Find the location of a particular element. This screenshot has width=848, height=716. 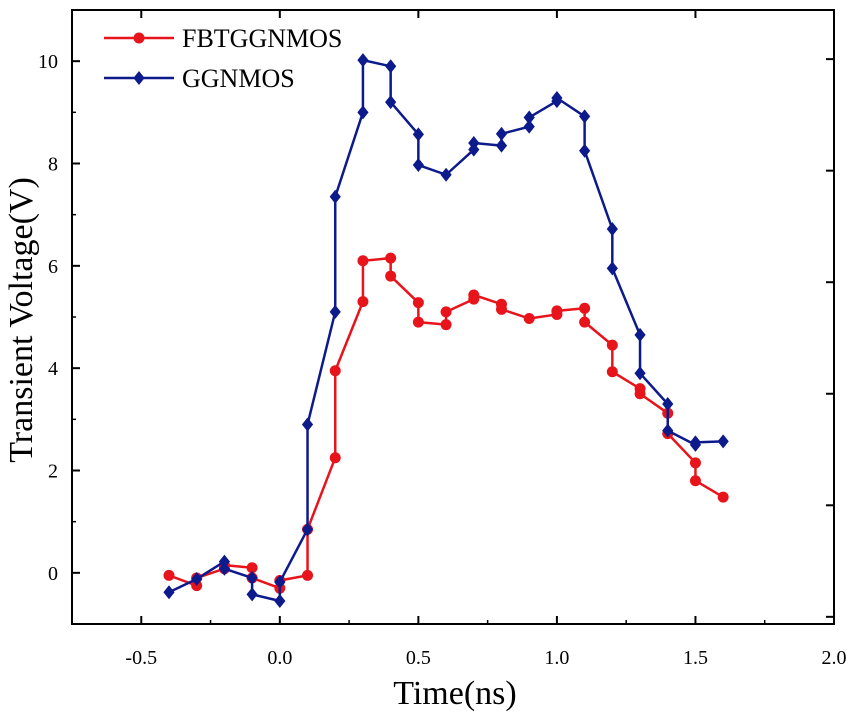

legend: FBTGGNMOS GGNMOS is located at coordinates (223, 58).